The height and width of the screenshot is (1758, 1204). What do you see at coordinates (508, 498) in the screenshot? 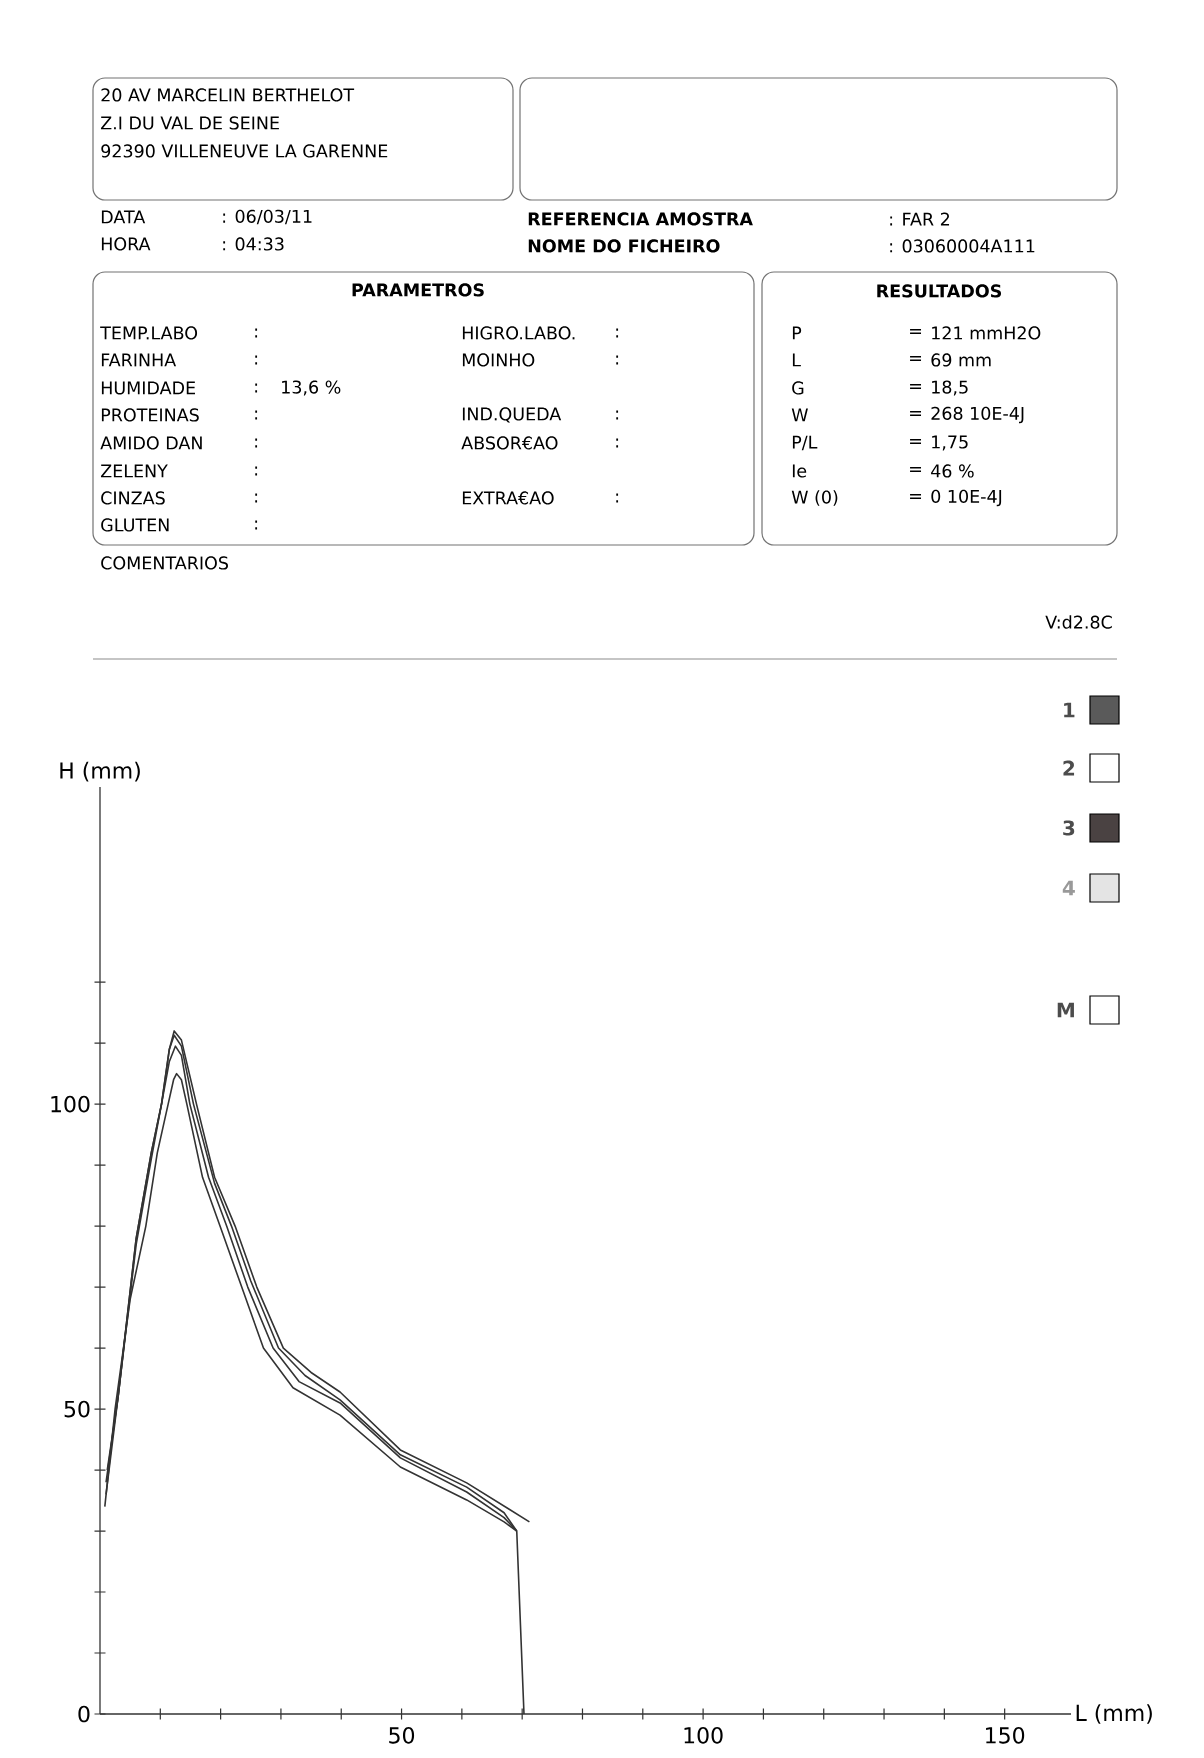
I see `text: EXTRA€AO` at bounding box center [508, 498].